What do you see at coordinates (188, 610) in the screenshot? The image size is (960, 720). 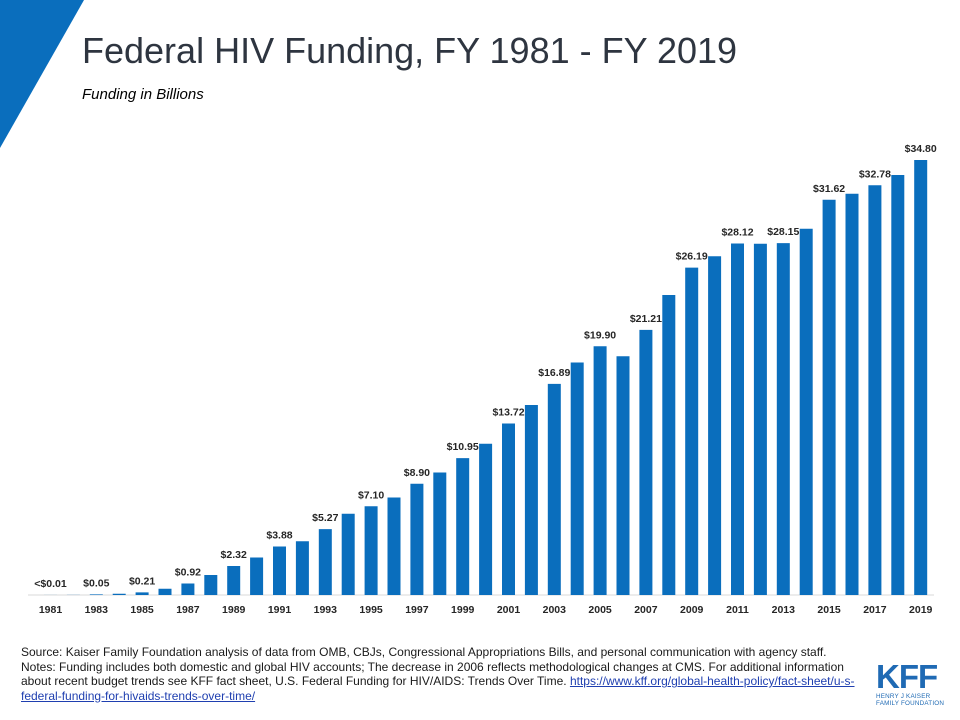 I see `x-tick-1987: 1987` at bounding box center [188, 610].